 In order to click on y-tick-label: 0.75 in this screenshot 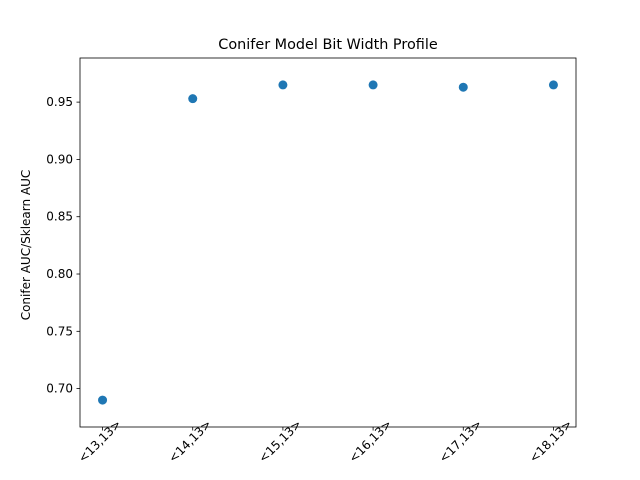, I will do `click(59, 331)`.